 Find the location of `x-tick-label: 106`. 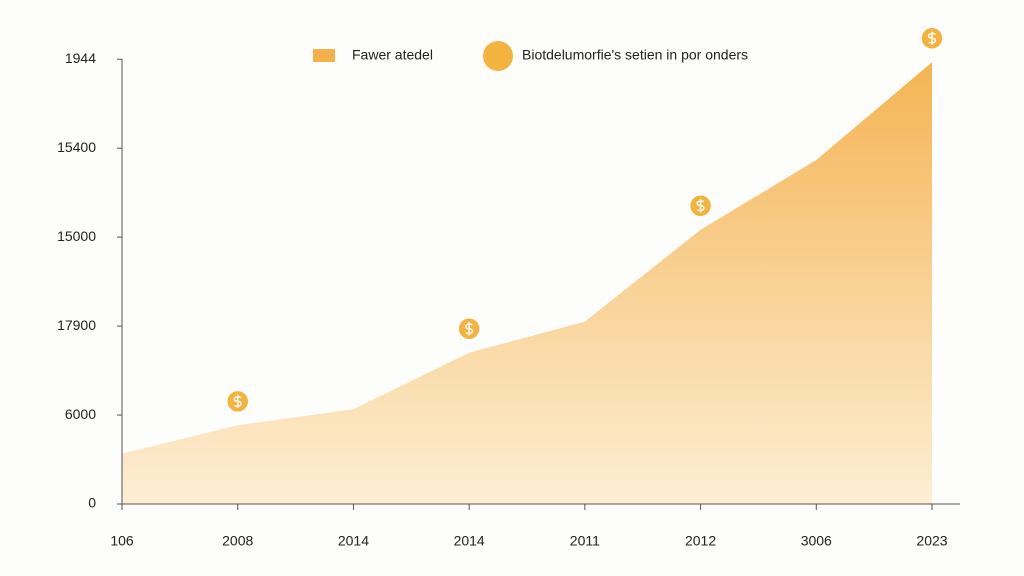

x-tick-label: 106 is located at coordinates (122, 541).